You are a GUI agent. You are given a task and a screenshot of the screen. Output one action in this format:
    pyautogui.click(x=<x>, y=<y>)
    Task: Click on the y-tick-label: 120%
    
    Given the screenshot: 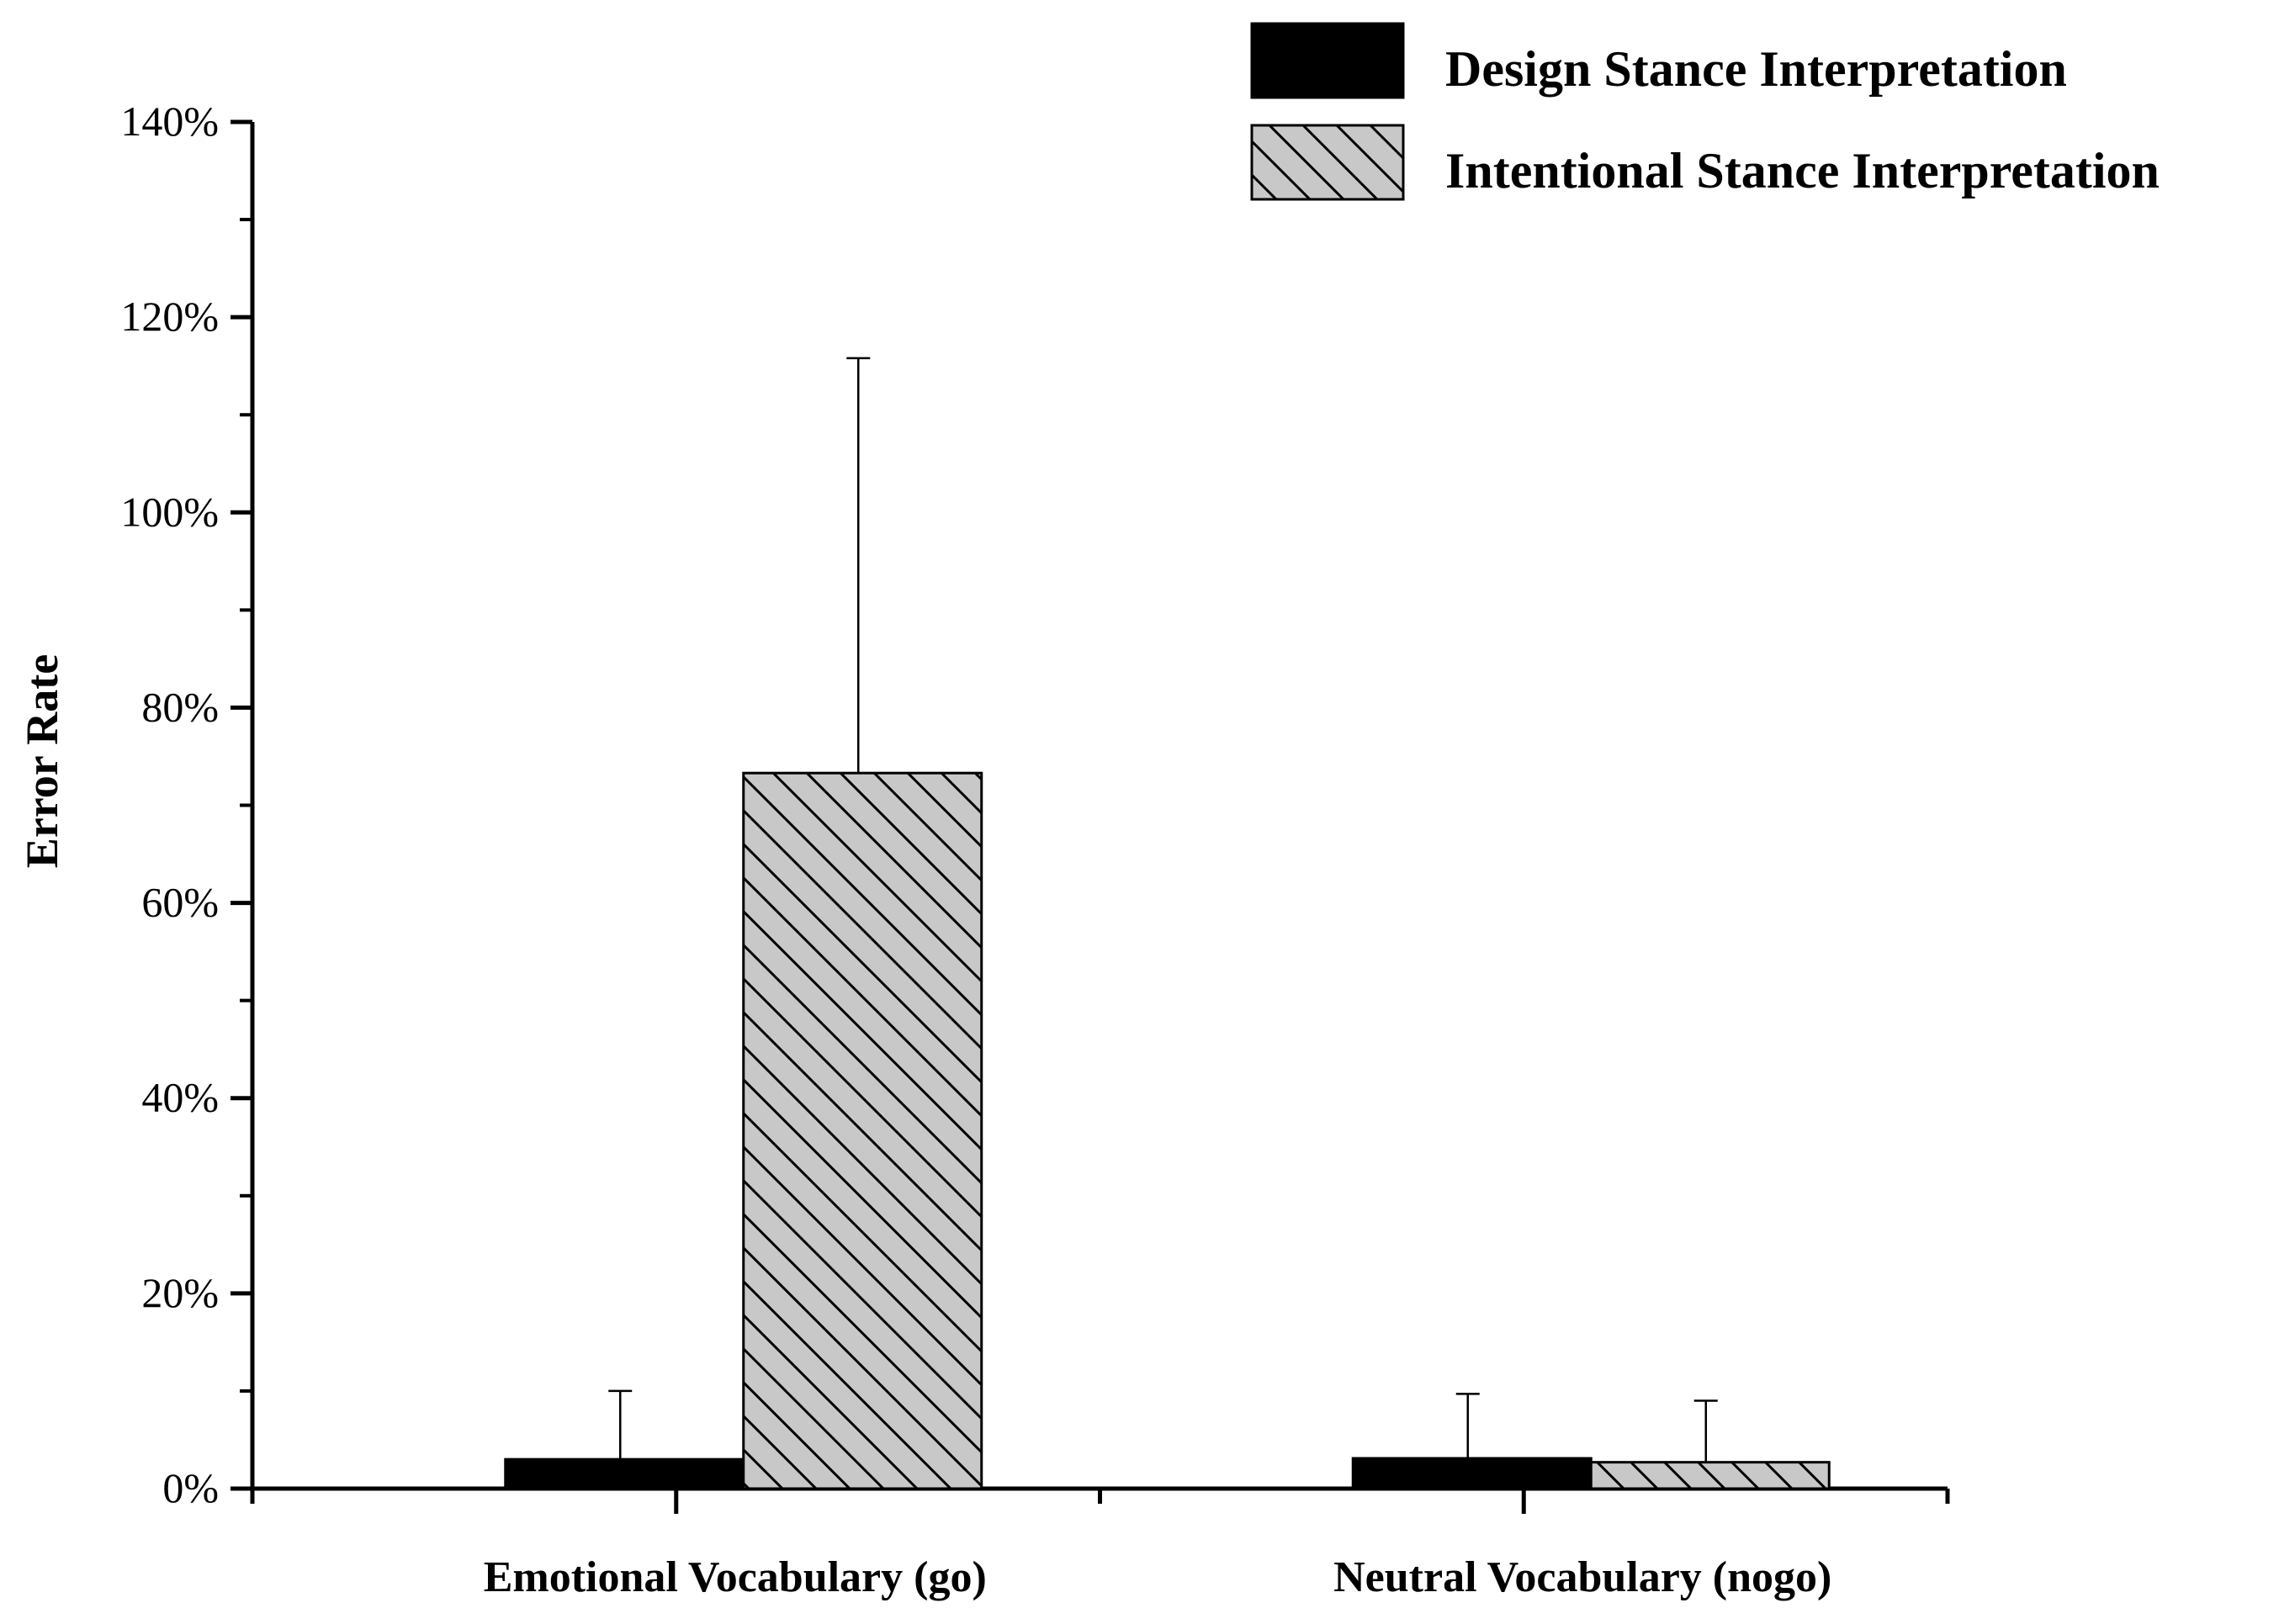 What is the action you would take?
    pyautogui.click(x=169, y=316)
    